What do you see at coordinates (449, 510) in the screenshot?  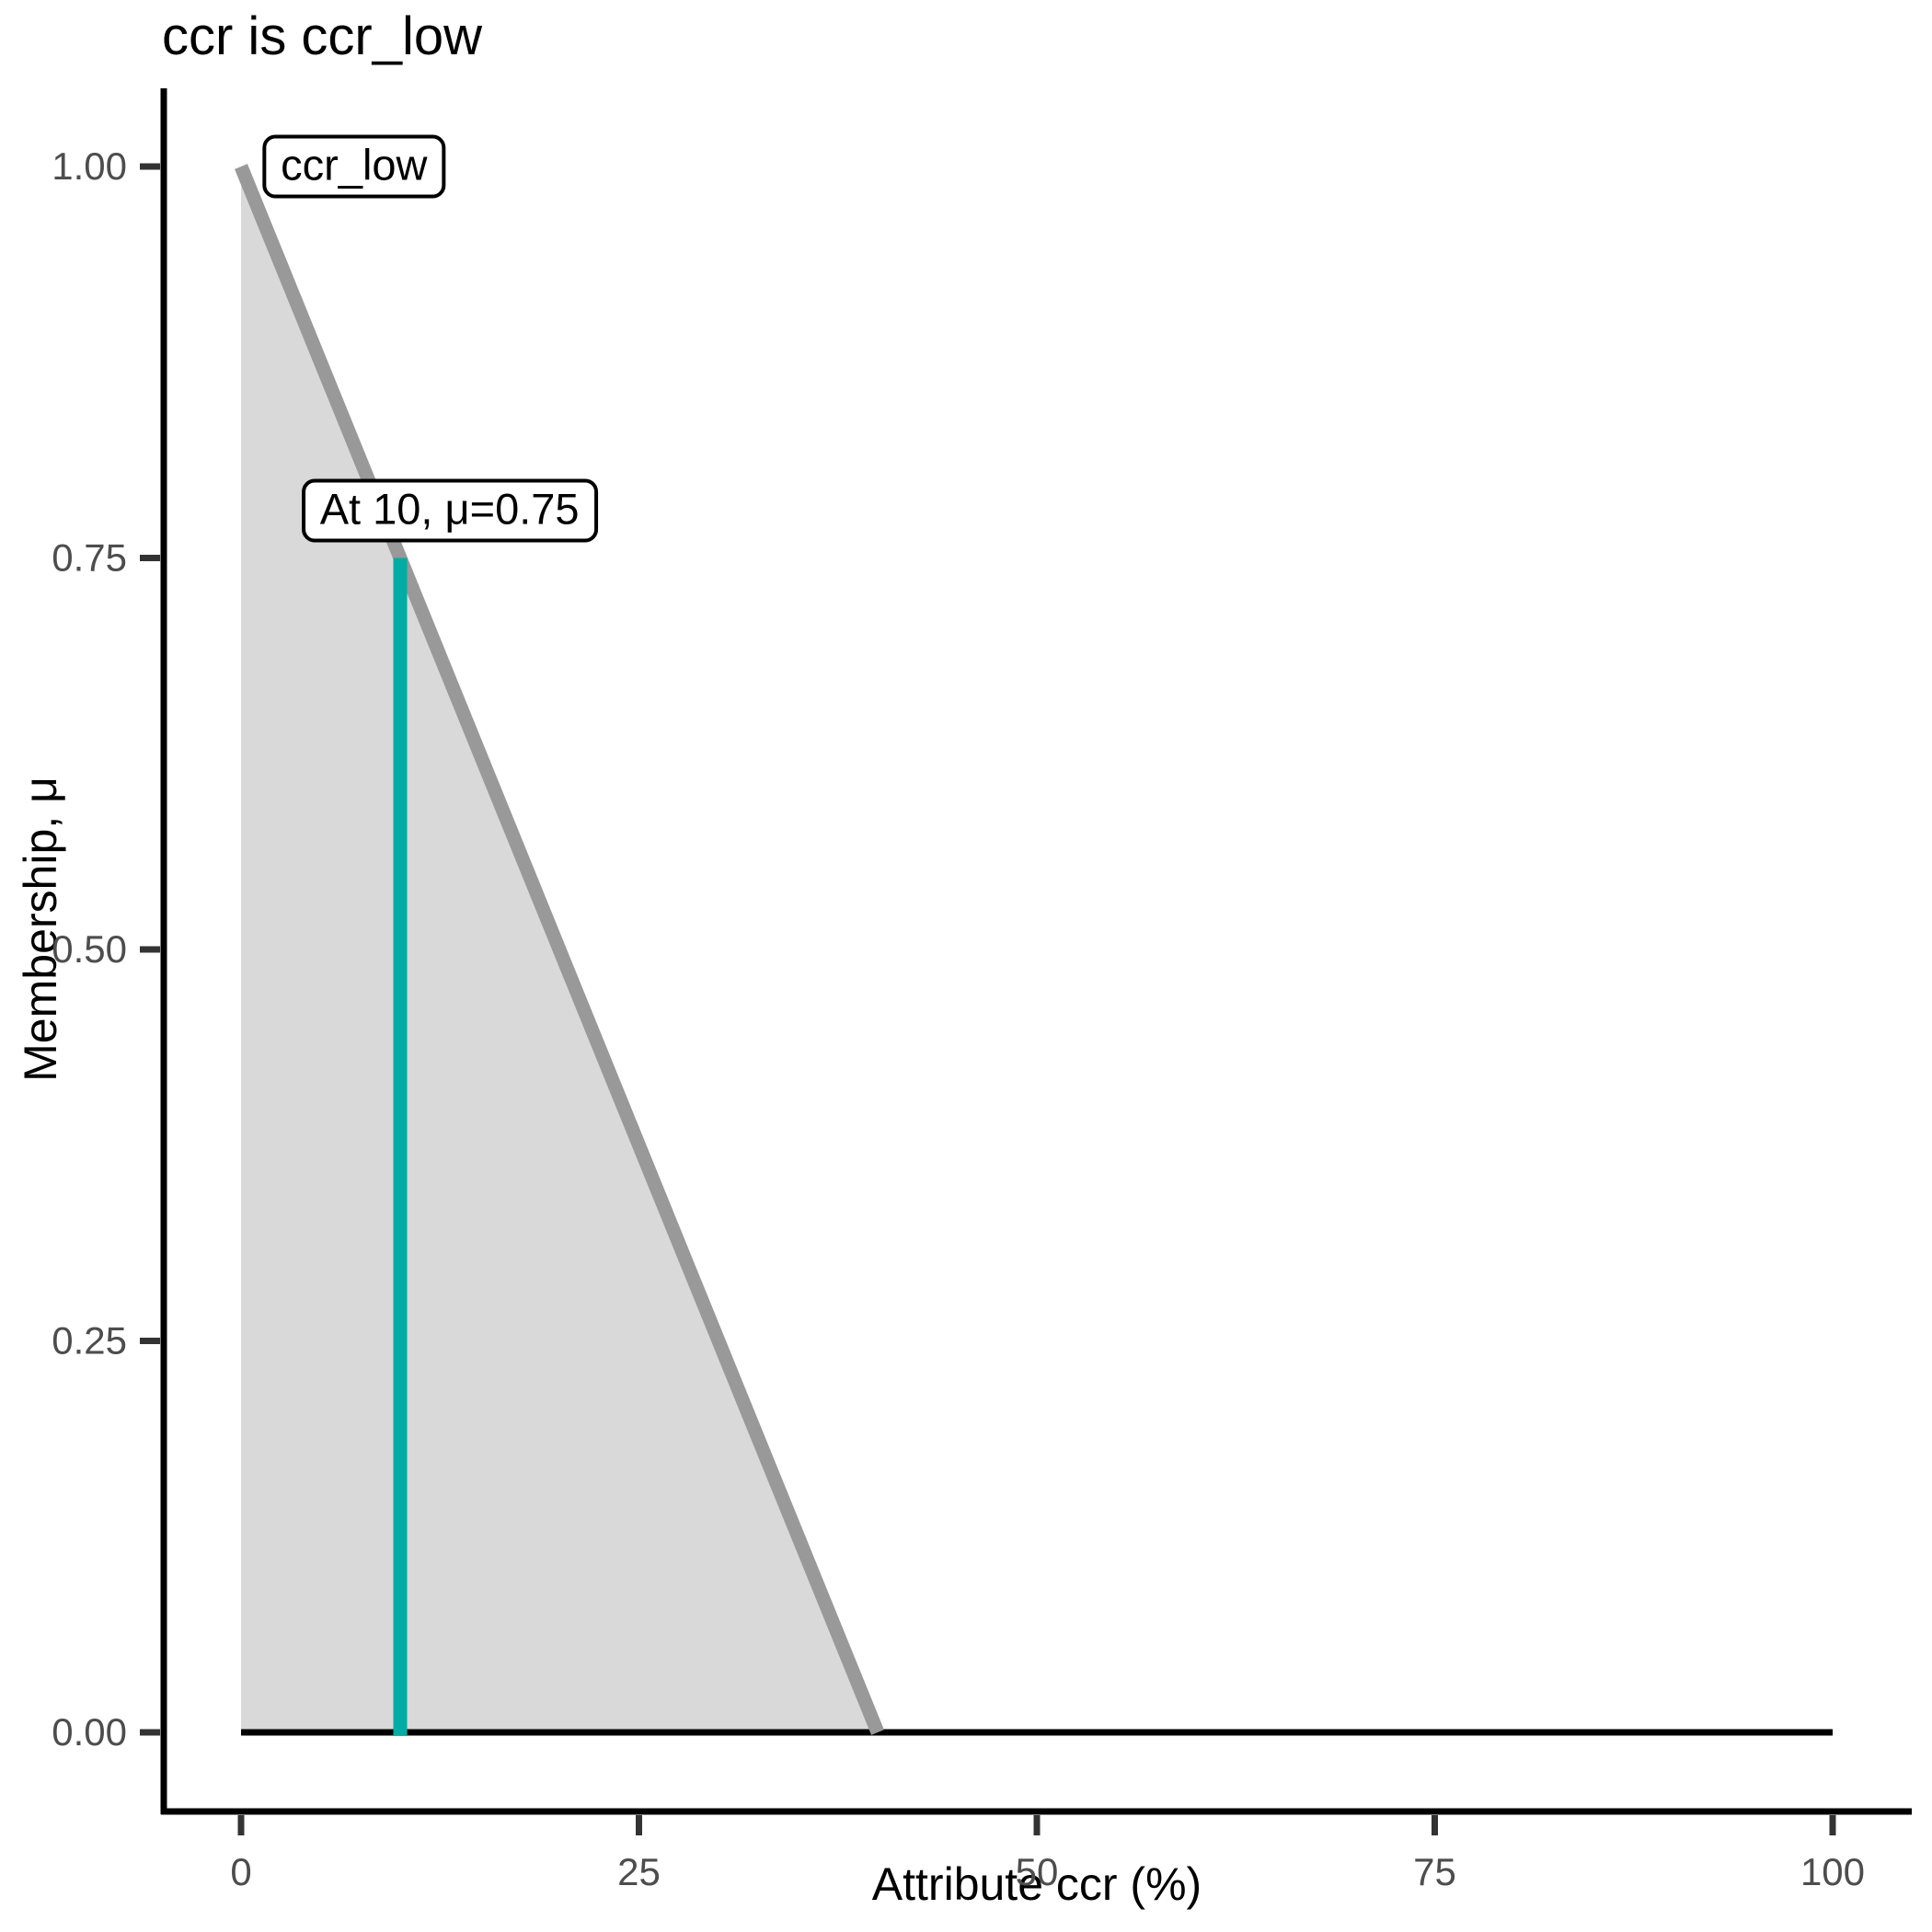 I see `indicator-value-label: At 10, μ=0.75` at bounding box center [449, 510].